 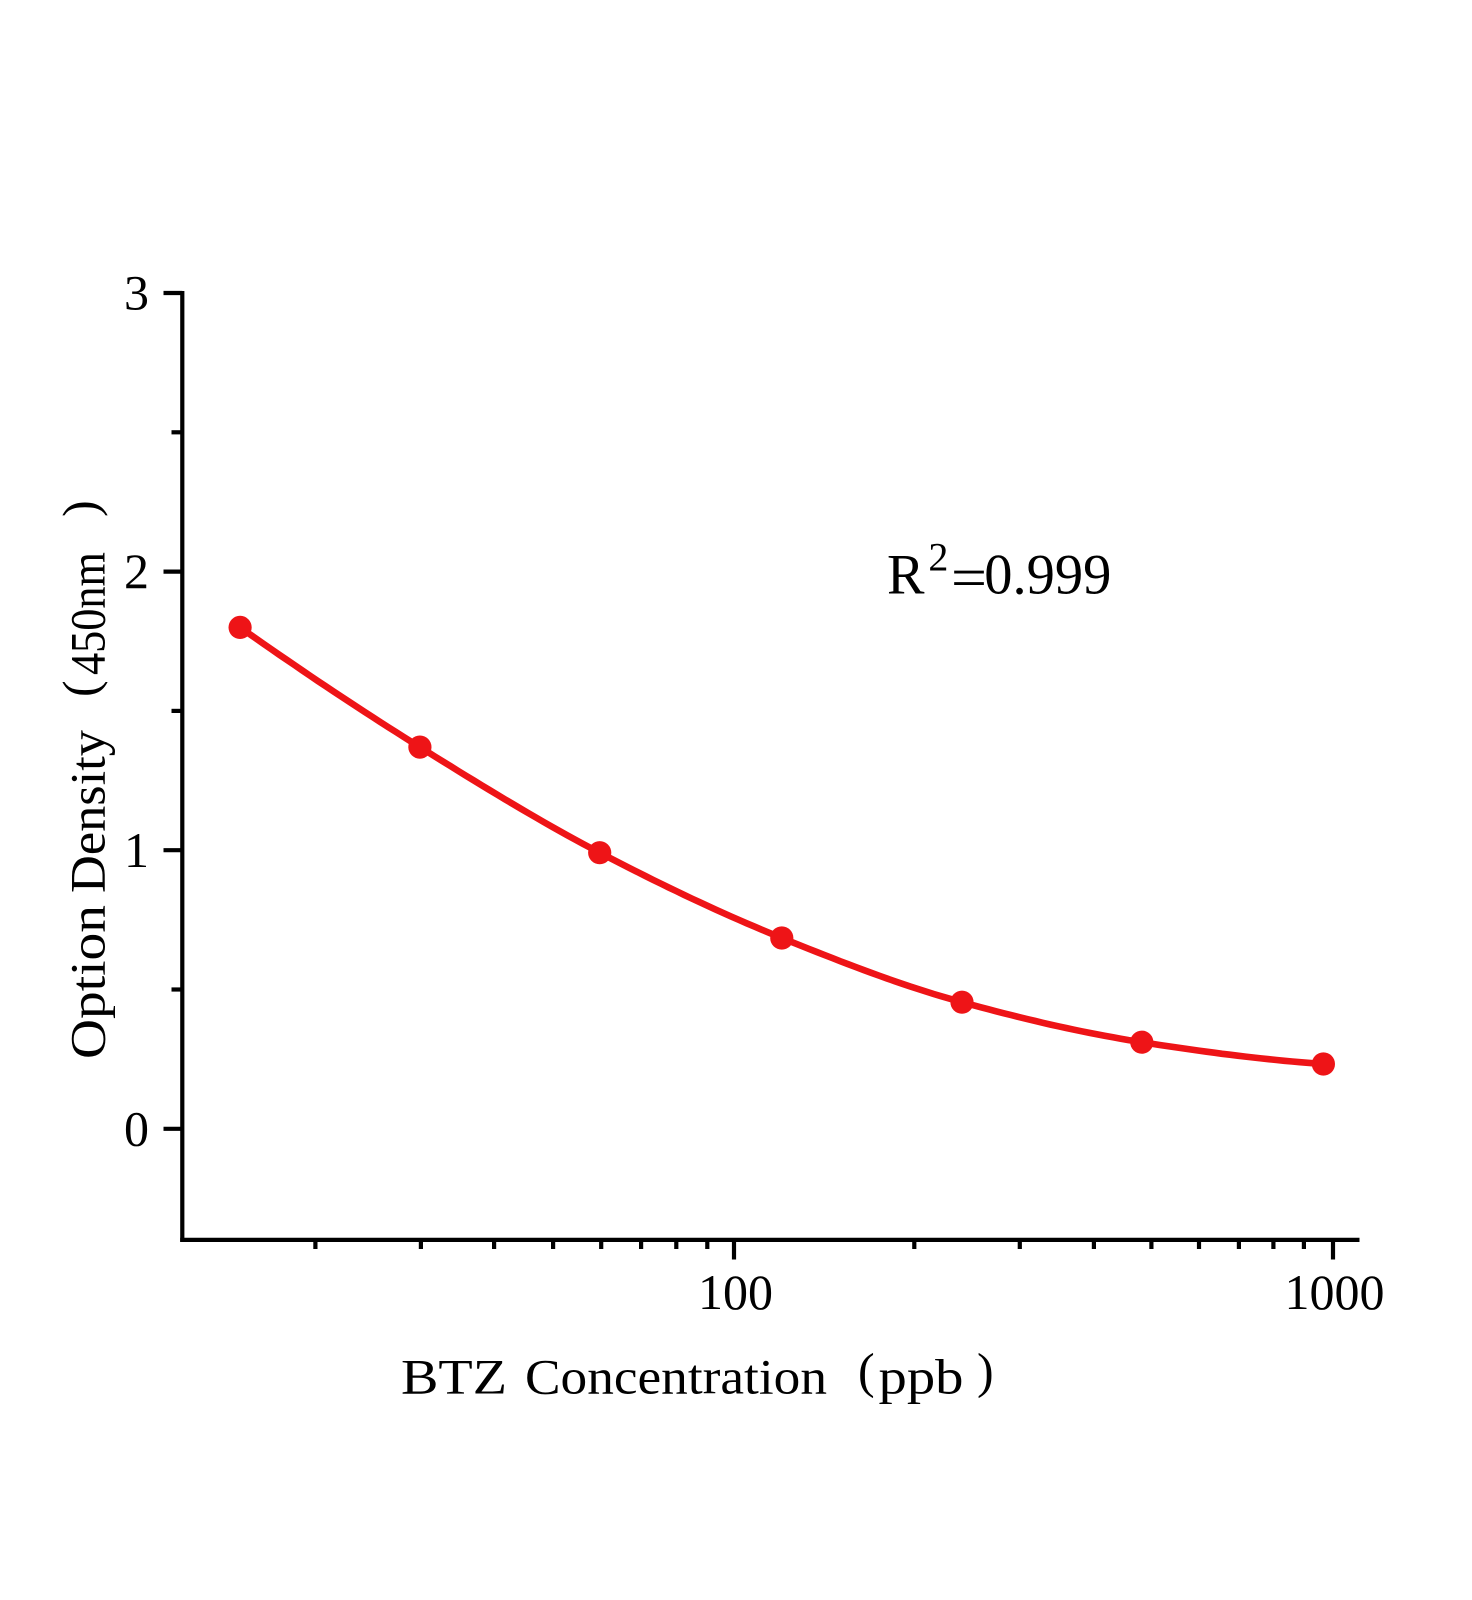 I want to click on svg-text: 0, so click(x=136, y=1128).